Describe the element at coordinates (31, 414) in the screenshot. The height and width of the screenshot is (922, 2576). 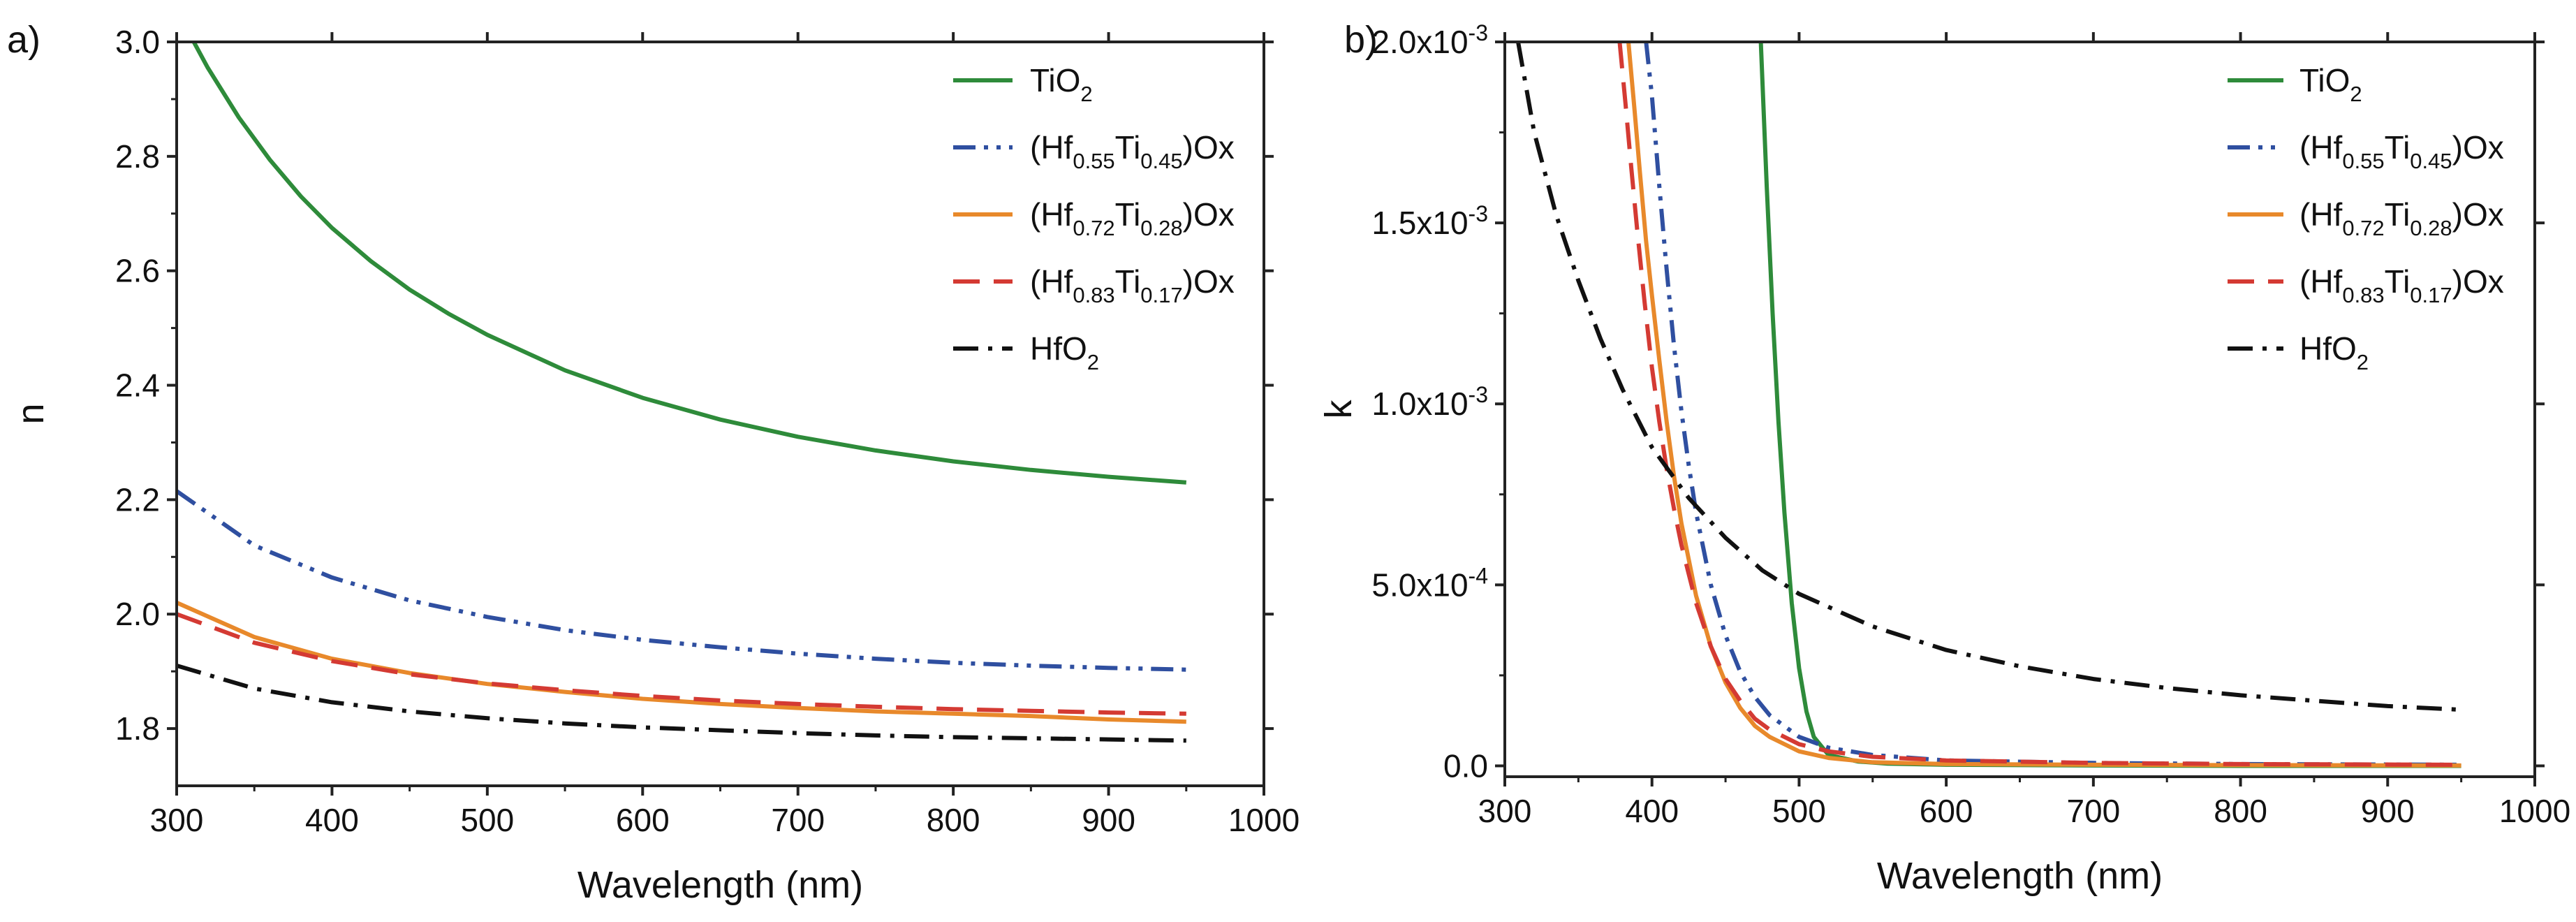
I see `y-axis-label: n` at that location.